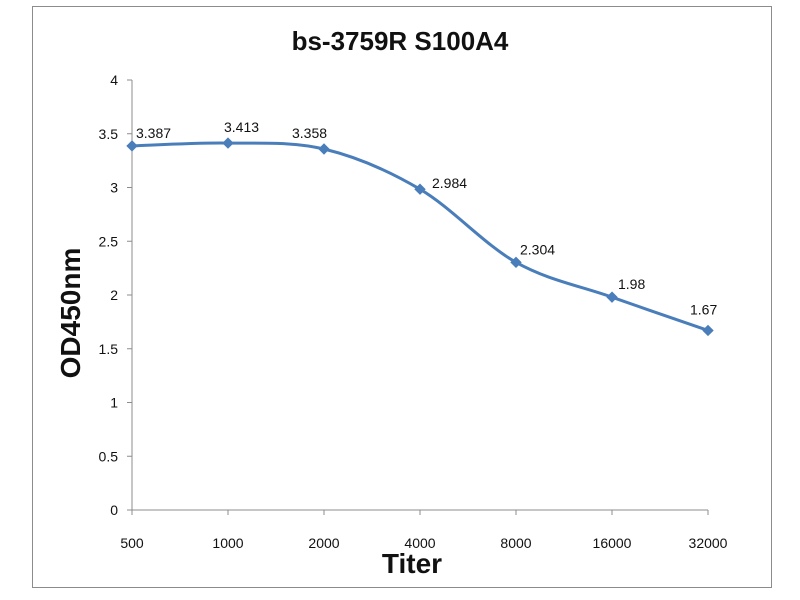 Image resolution: width=800 pixels, height=600 pixels. I want to click on x-tick-label: 32000, so click(708, 543).